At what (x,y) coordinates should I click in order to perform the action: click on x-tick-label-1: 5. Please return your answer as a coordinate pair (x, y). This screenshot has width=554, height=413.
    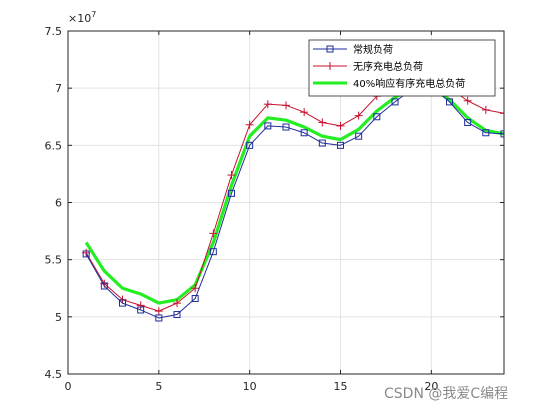
    Looking at the image, I should click on (158, 386).